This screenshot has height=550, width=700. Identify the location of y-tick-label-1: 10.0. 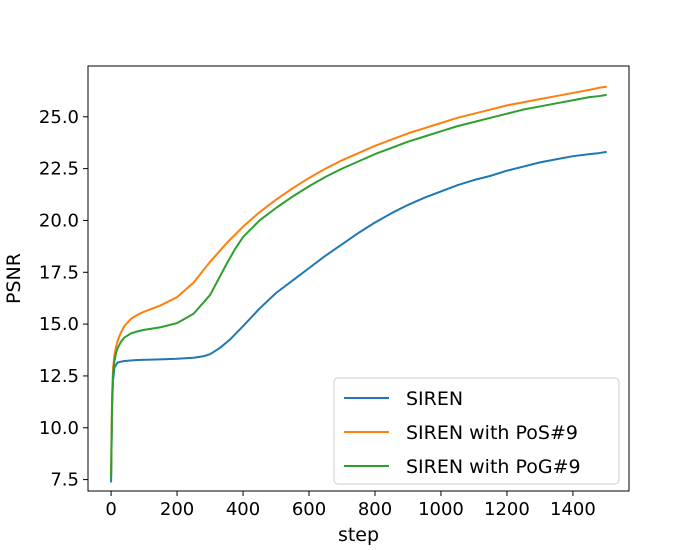
(59, 428).